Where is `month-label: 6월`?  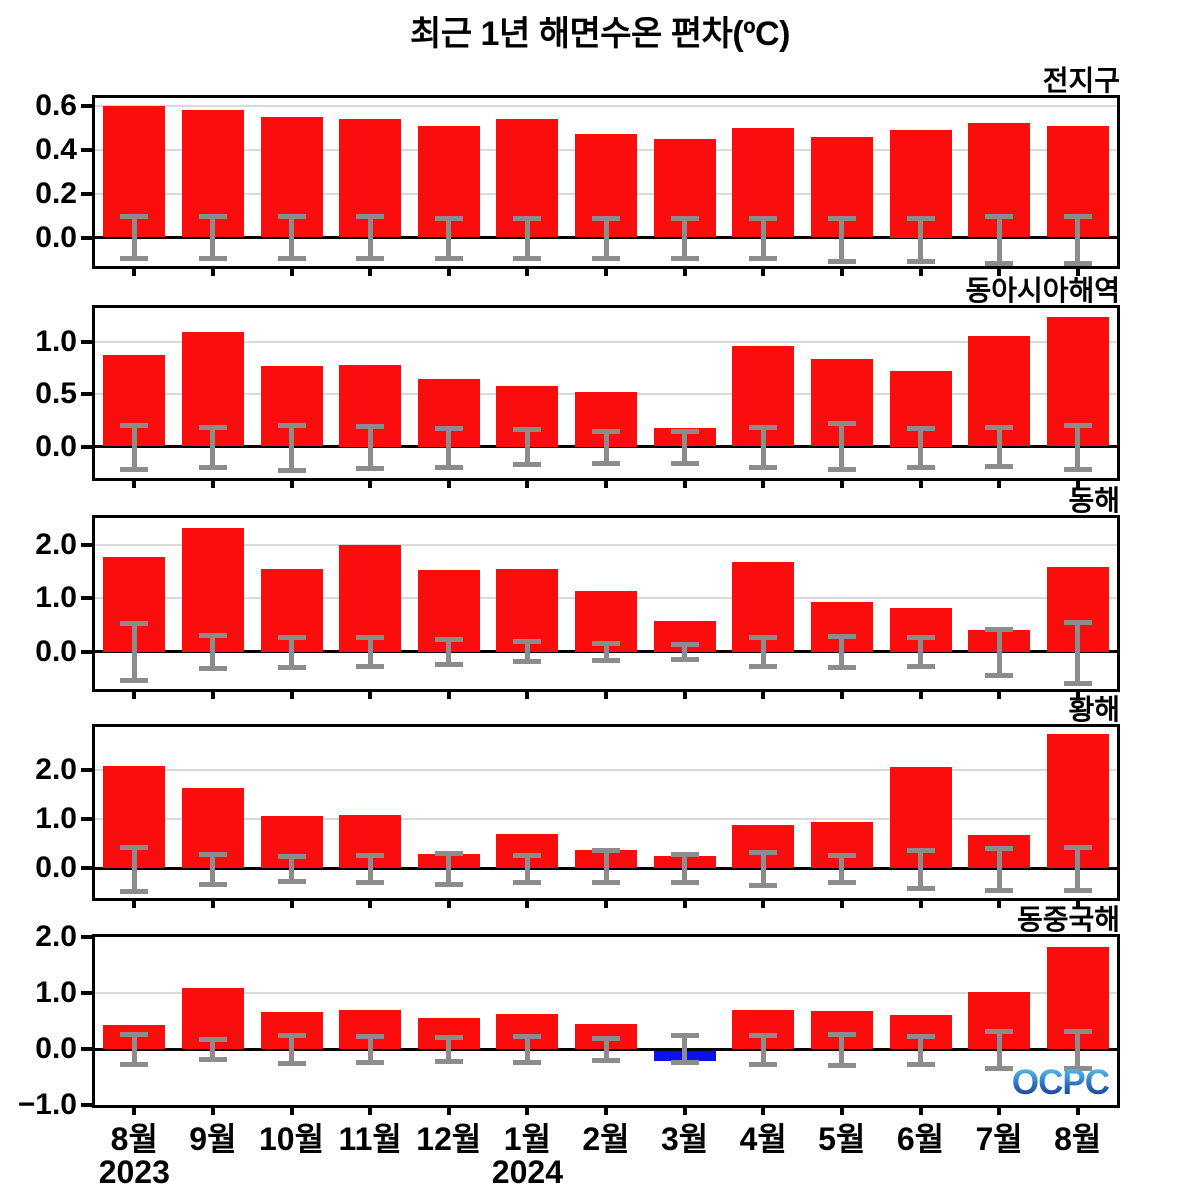
month-label: 6월 is located at coordinates (920, 1139).